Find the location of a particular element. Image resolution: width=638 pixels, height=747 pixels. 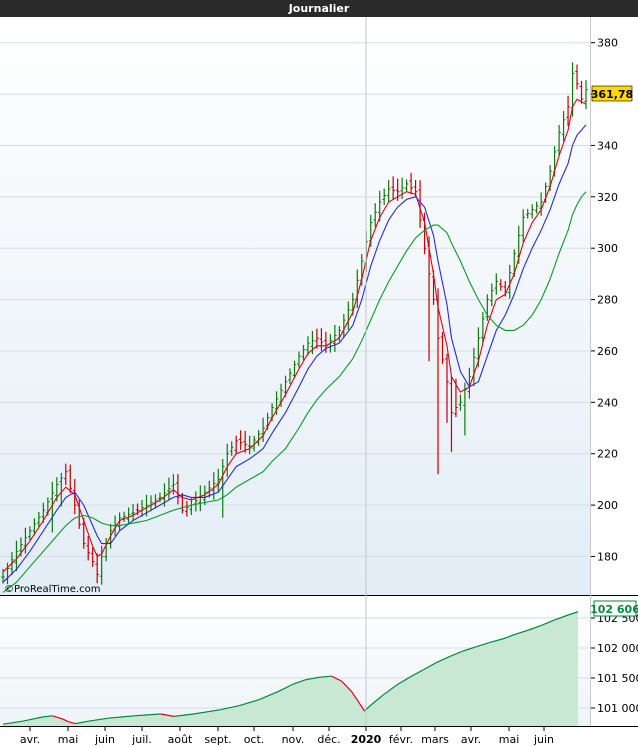

price-badge-box is located at coordinates (612, 93).